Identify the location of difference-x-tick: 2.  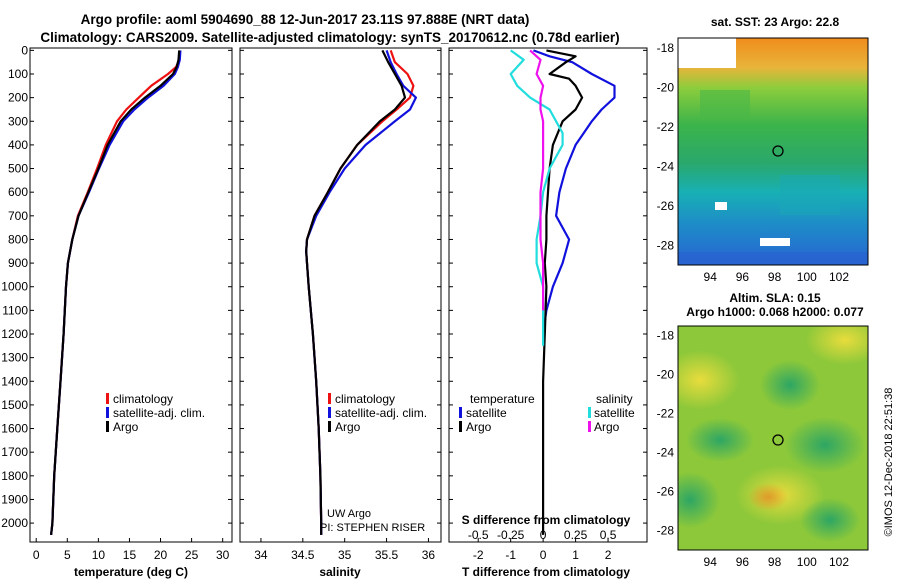
(608, 555).